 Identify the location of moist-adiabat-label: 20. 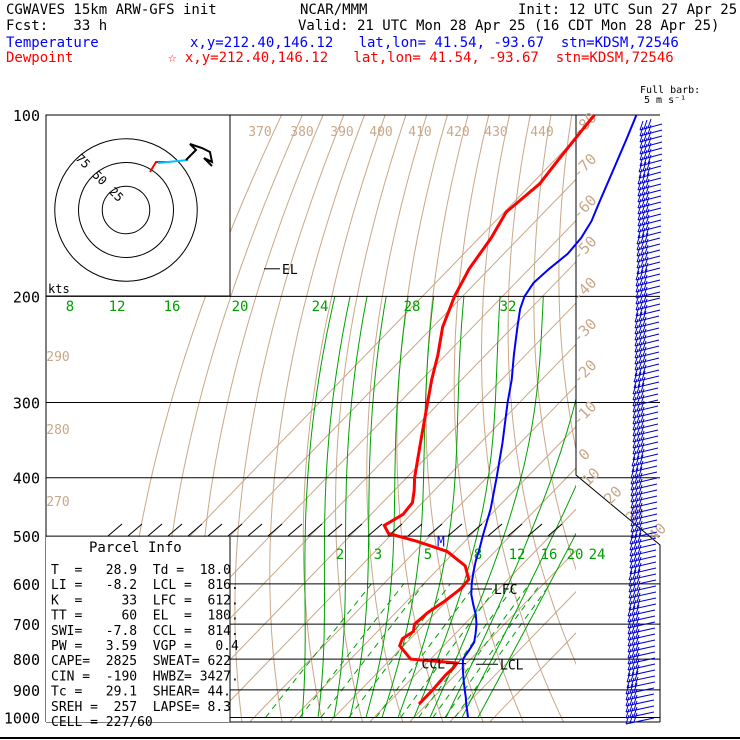
(240, 307).